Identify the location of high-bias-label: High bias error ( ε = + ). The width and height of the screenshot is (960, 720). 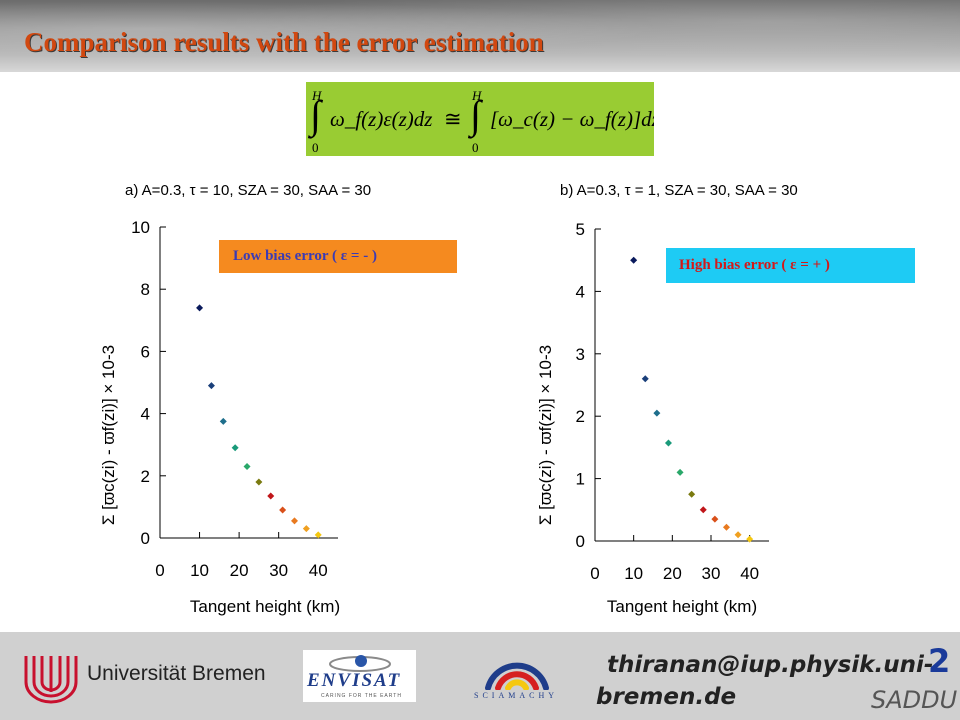
(790, 265).